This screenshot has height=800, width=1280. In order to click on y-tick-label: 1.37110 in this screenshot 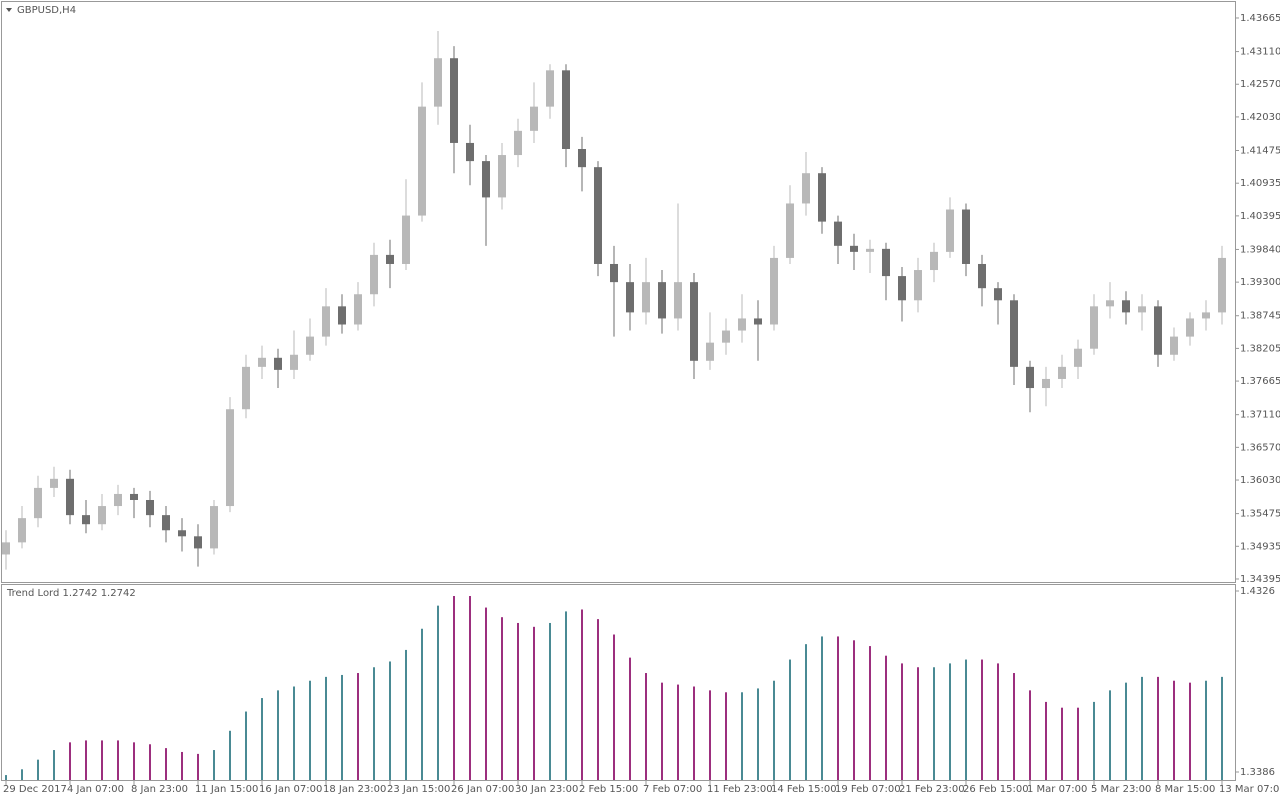, I will do `click(1260, 415)`.